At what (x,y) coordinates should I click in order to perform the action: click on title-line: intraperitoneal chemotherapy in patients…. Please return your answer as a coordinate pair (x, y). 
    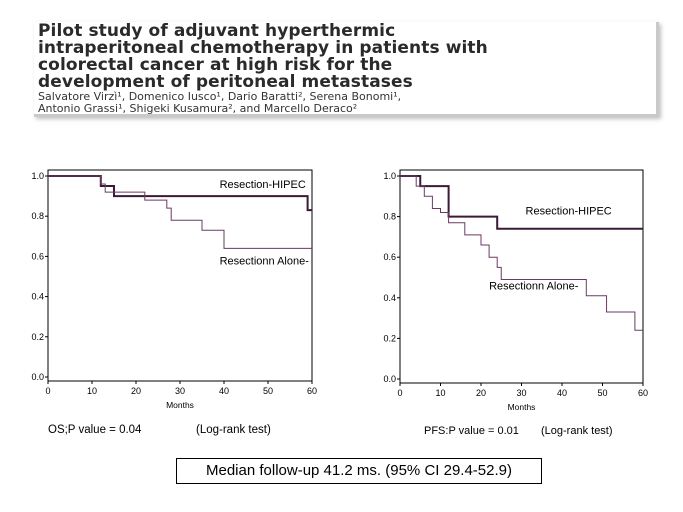
    Looking at the image, I should click on (263, 48).